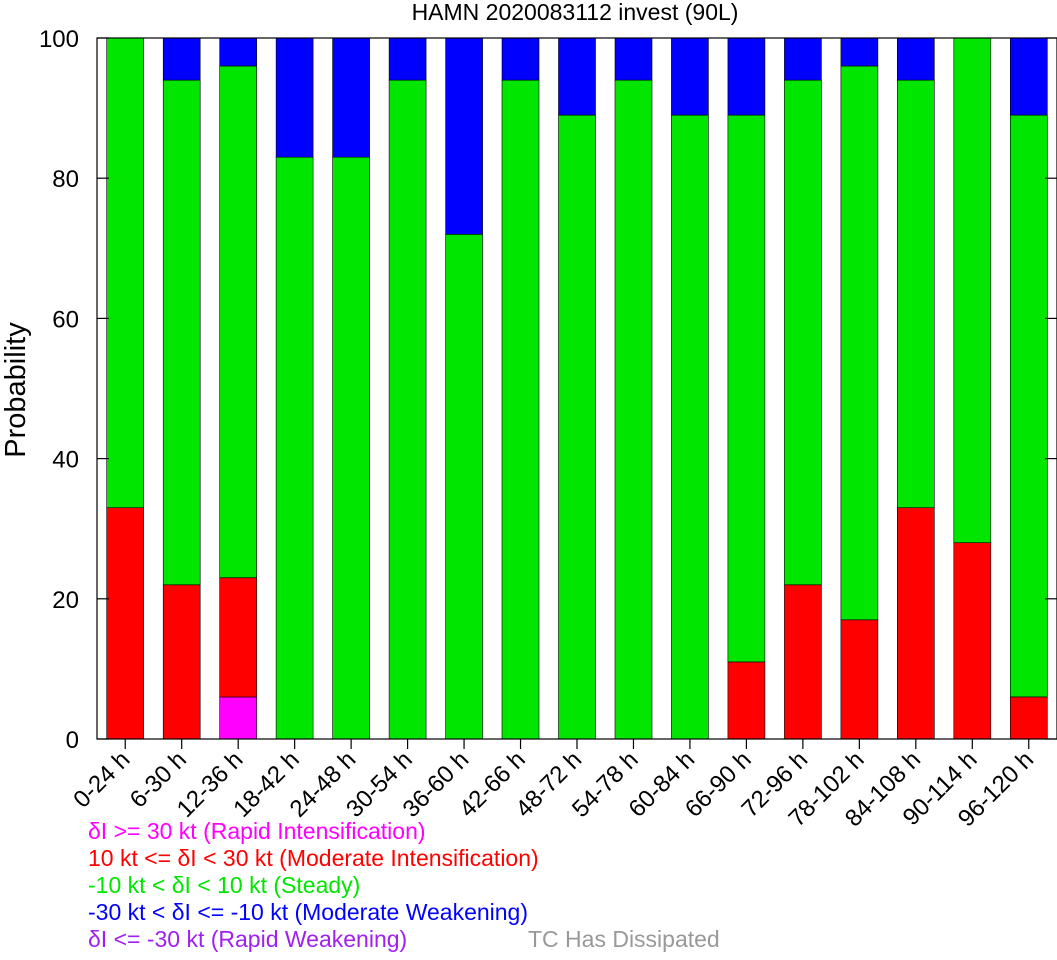 This screenshot has height=960, width=1057. What do you see at coordinates (65, 179) in the screenshot?
I see `y-tick-label: 80` at bounding box center [65, 179].